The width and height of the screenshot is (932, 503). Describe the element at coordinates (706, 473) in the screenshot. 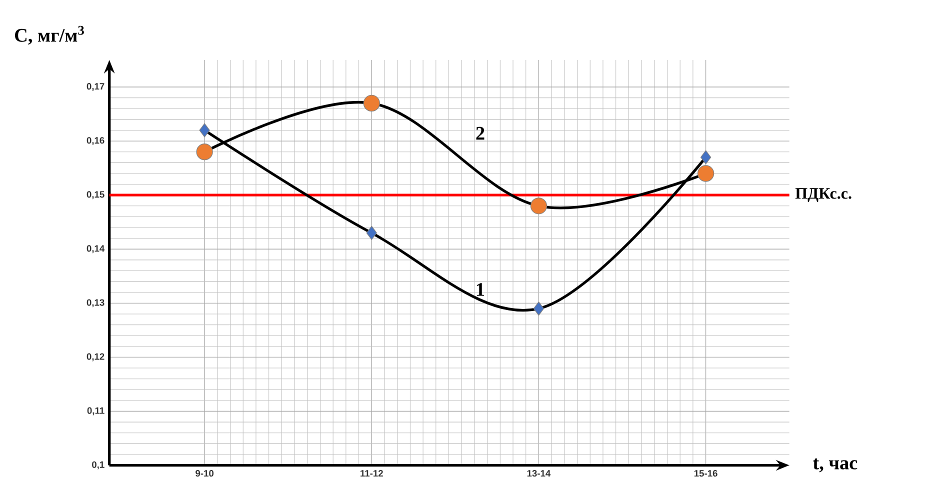

I see `x-tick-label: 15-16` at that location.